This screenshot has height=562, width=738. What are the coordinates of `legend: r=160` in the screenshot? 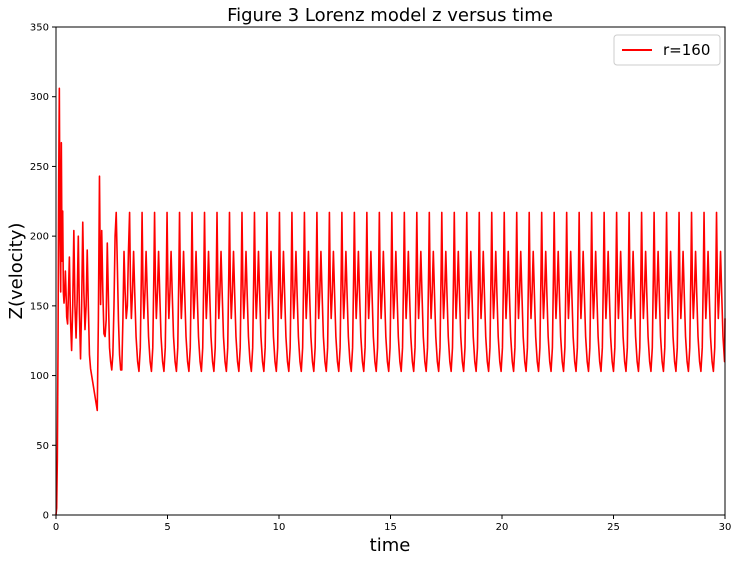 It's located at (667, 50).